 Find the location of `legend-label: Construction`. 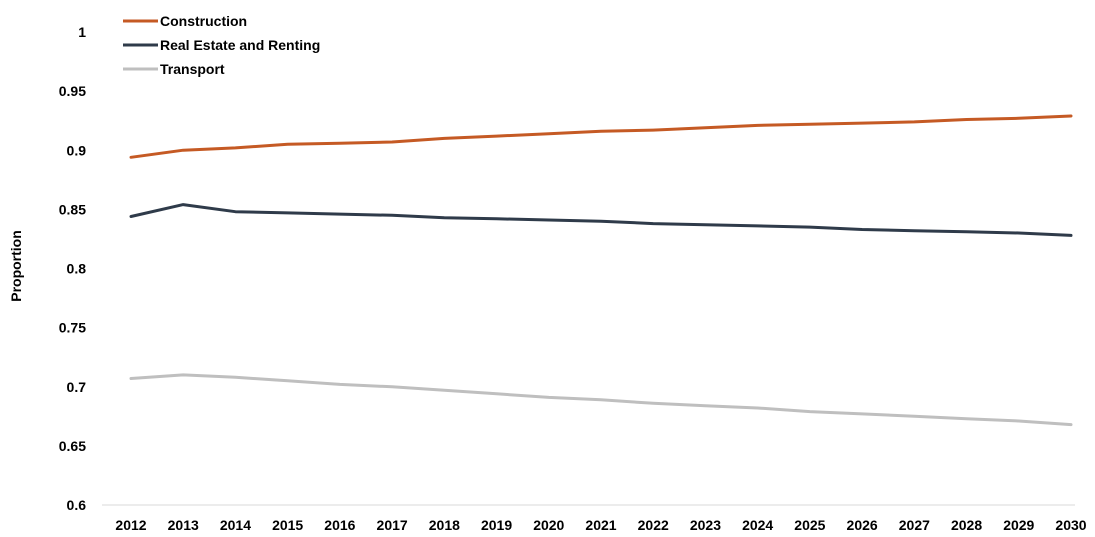

legend-label: Construction is located at coordinates (203, 21).